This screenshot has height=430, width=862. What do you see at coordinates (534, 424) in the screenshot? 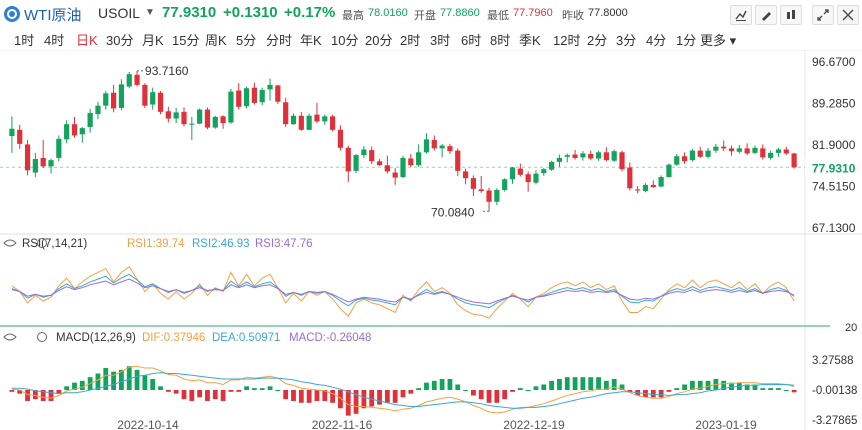
I see `date-tick-label: 2022-12-19` at bounding box center [534, 424].